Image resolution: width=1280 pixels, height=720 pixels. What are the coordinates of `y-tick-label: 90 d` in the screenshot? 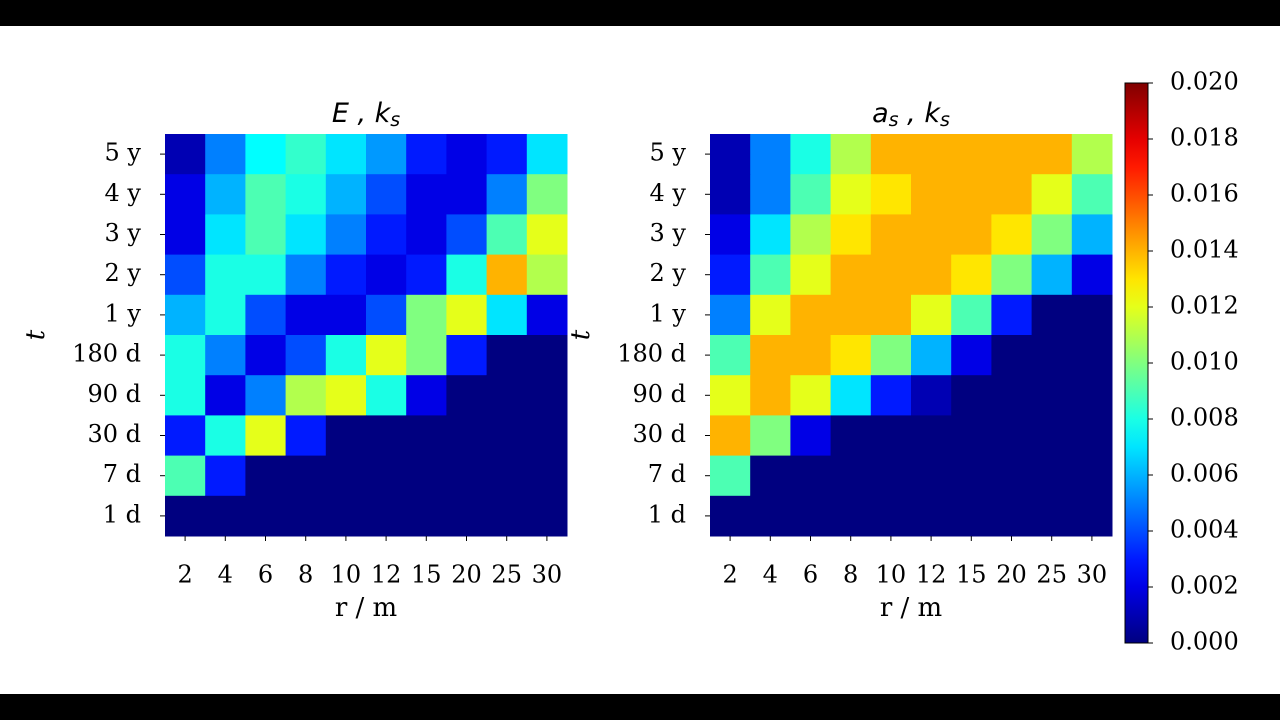 It's located at (114, 394).